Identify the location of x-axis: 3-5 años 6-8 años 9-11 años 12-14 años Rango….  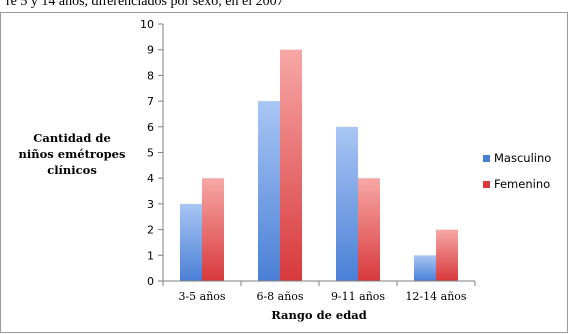
(319, 301).